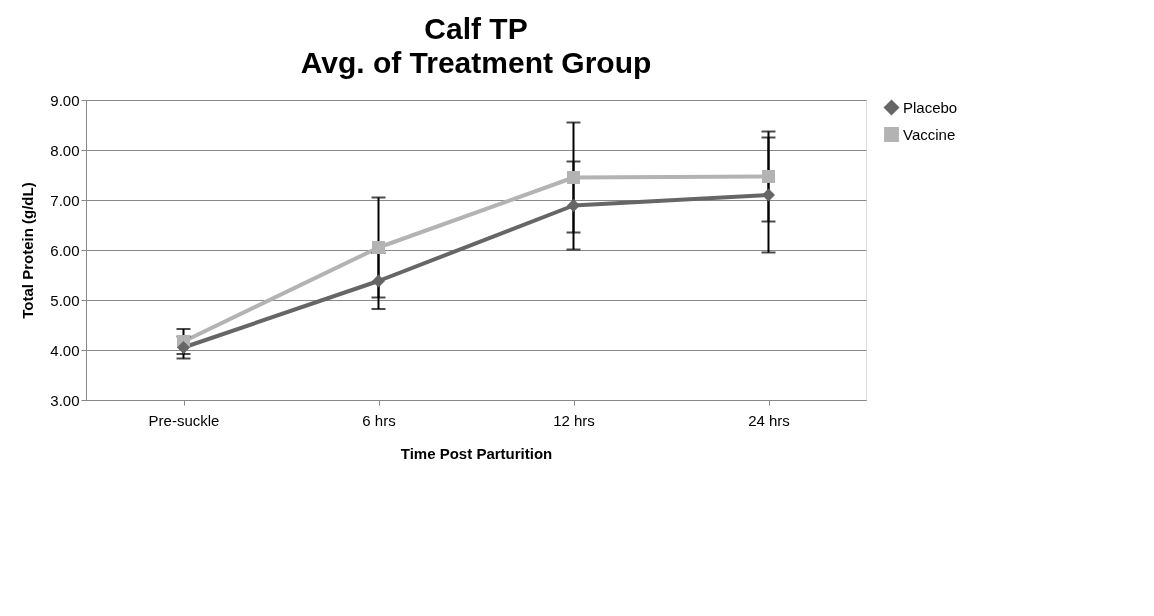  Describe the element at coordinates (476, 62) in the screenshot. I see `chart-subtitle: Avg. of Treatment Group` at that location.